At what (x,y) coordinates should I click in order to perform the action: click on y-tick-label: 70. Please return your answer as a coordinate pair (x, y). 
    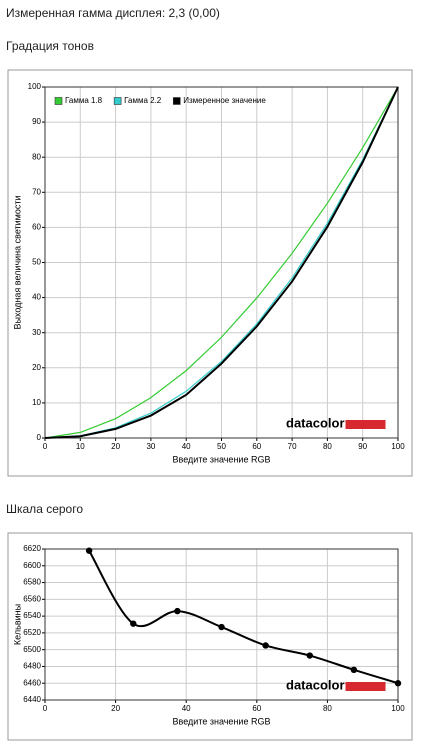
    Looking at the image, I should click on (36, 191).